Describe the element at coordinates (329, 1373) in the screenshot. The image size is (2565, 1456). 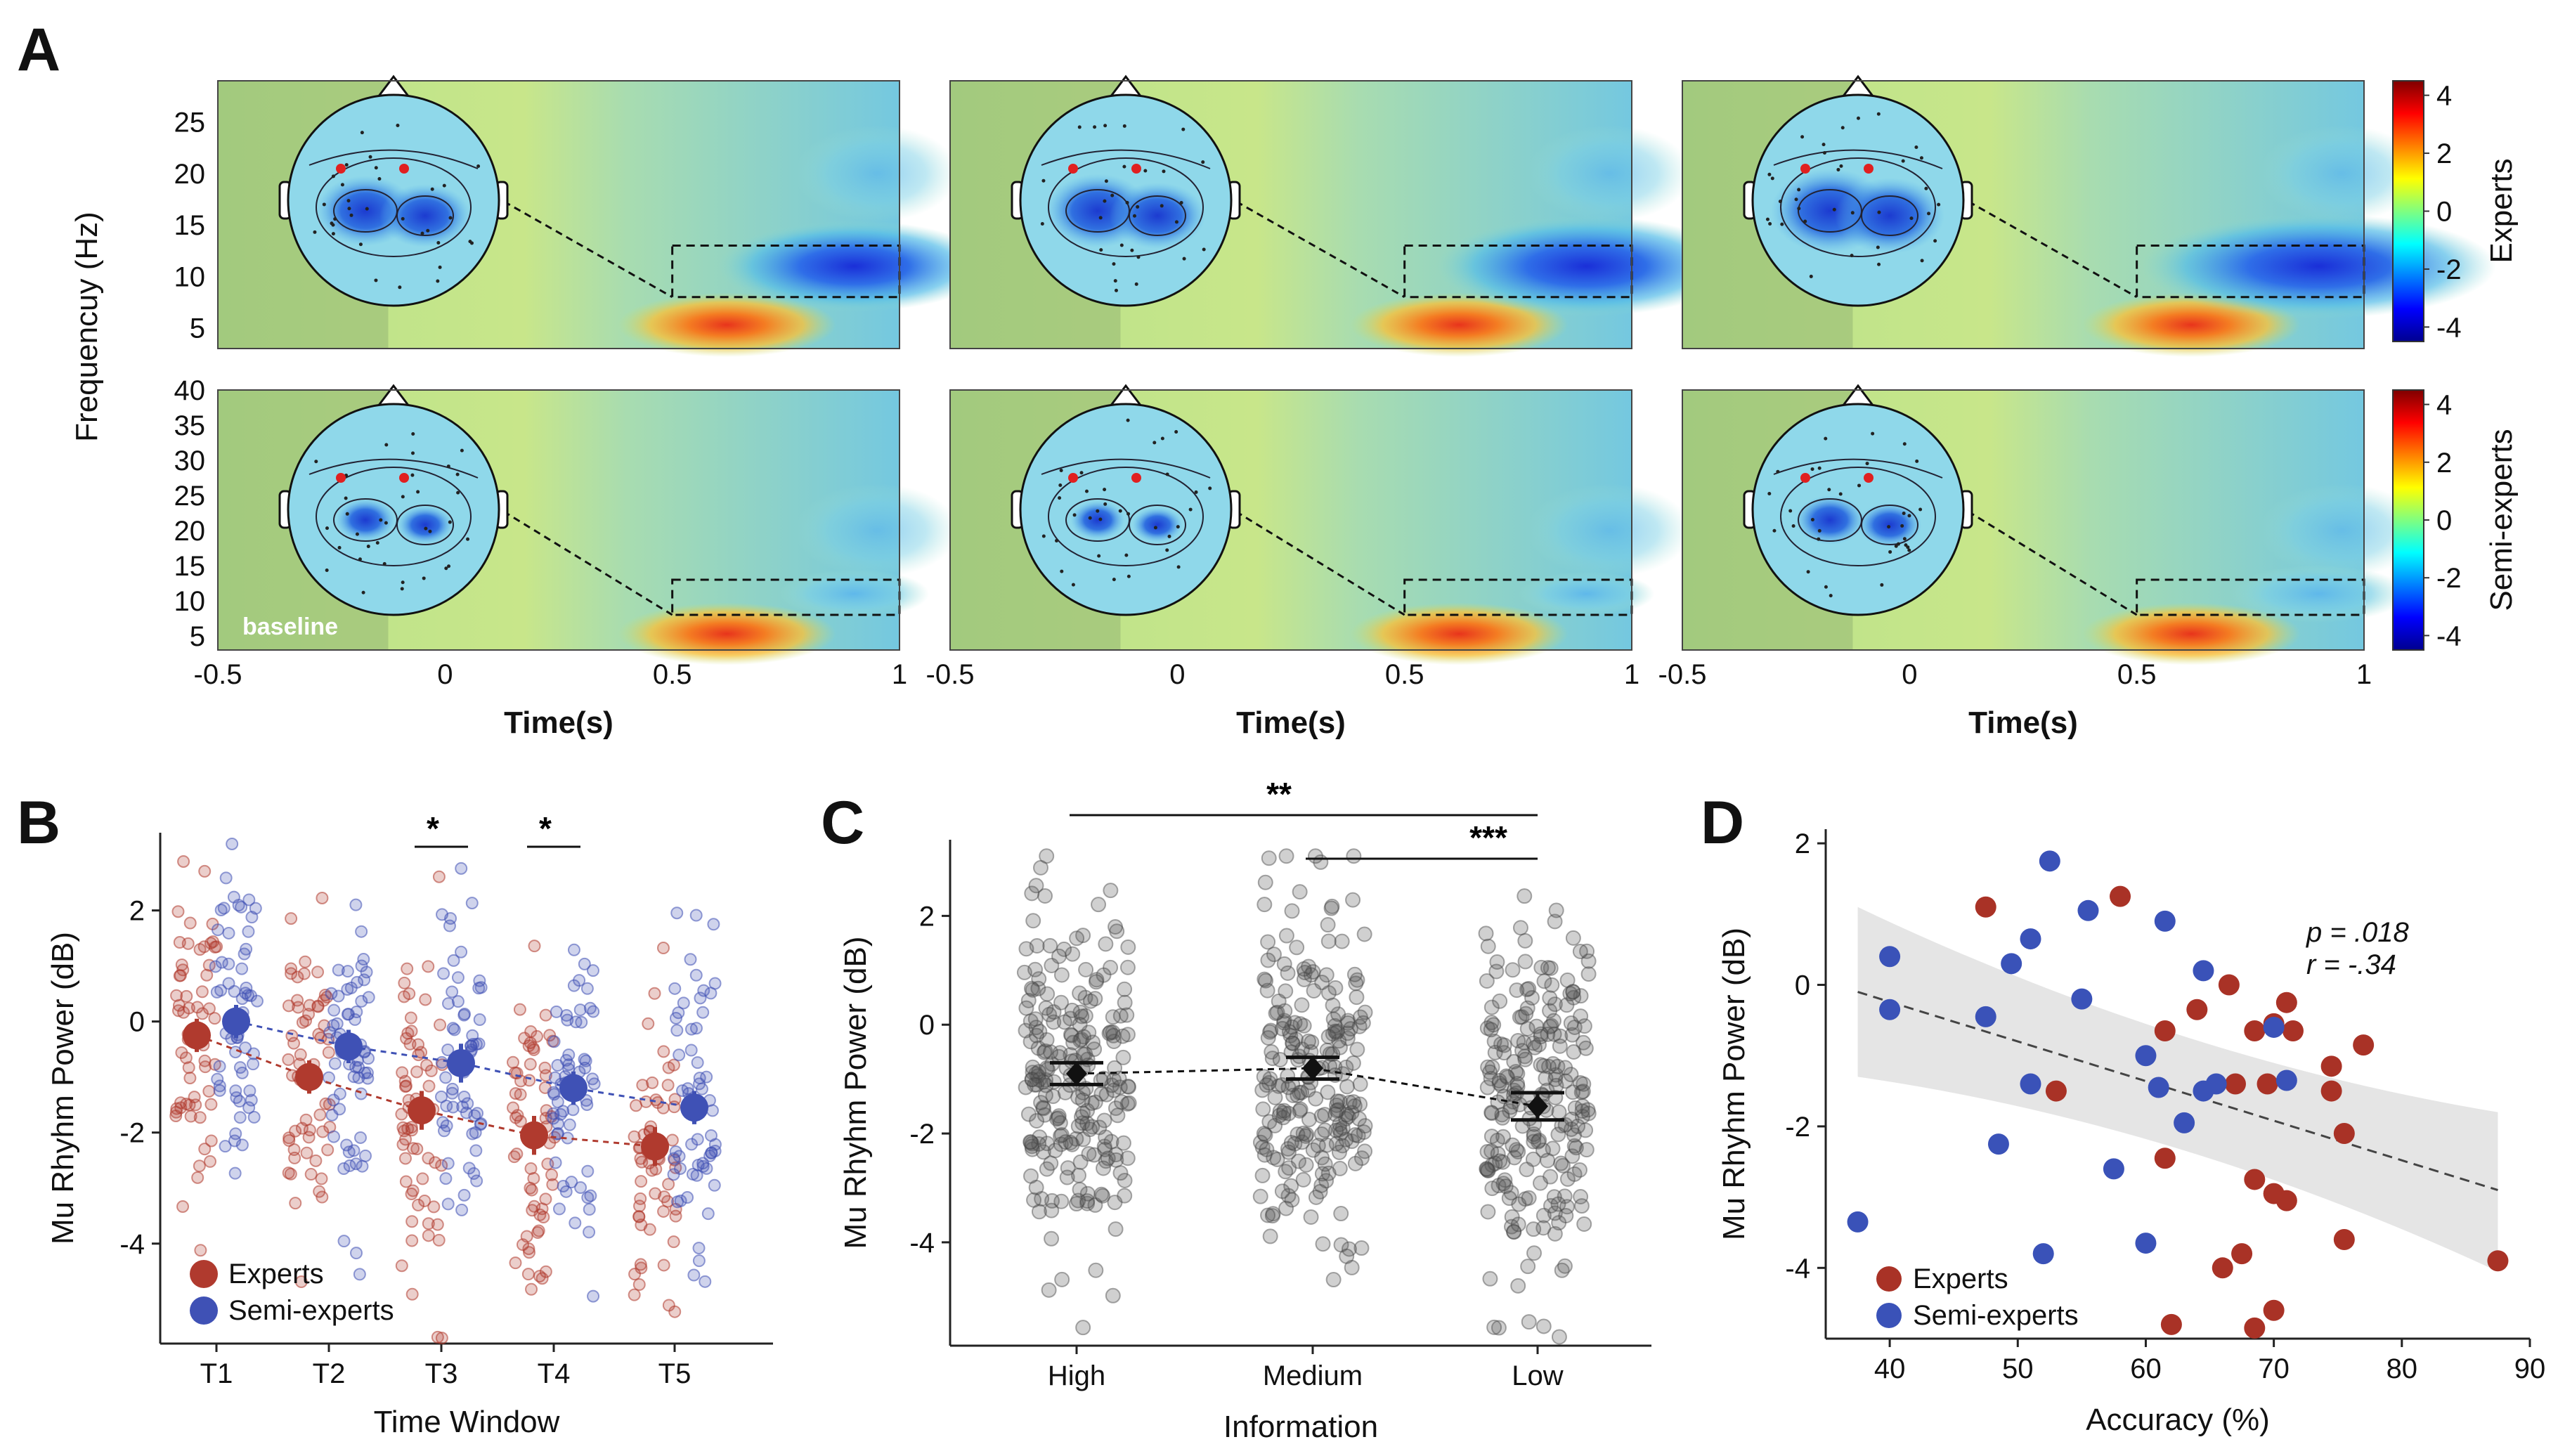
I see `panel-b-xtick: T2` at that location.